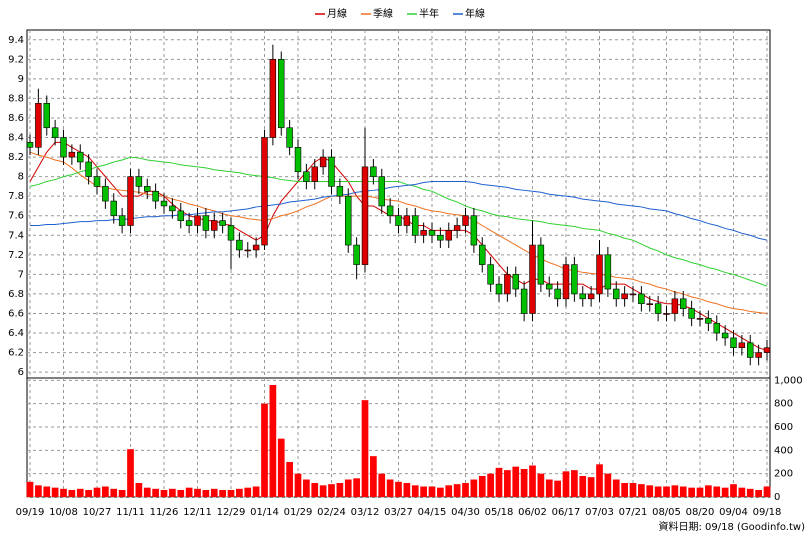 The image size is (808, 544). What do you see at coordinates (16, 98) in the screenshot?
I see `y-tick-label: 8.8` at bounding box center [16, 98].